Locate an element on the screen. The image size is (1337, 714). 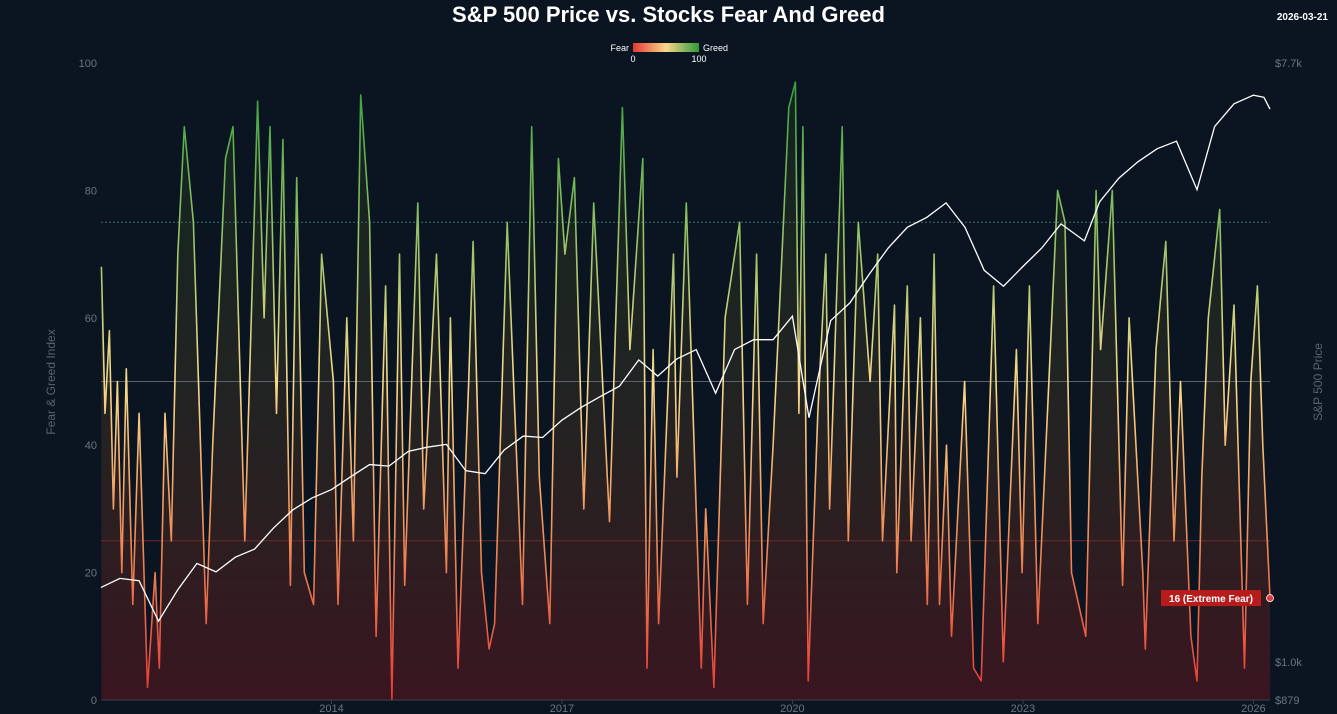
y-left-tick-label: 40 is located at coordinates (91, 446).